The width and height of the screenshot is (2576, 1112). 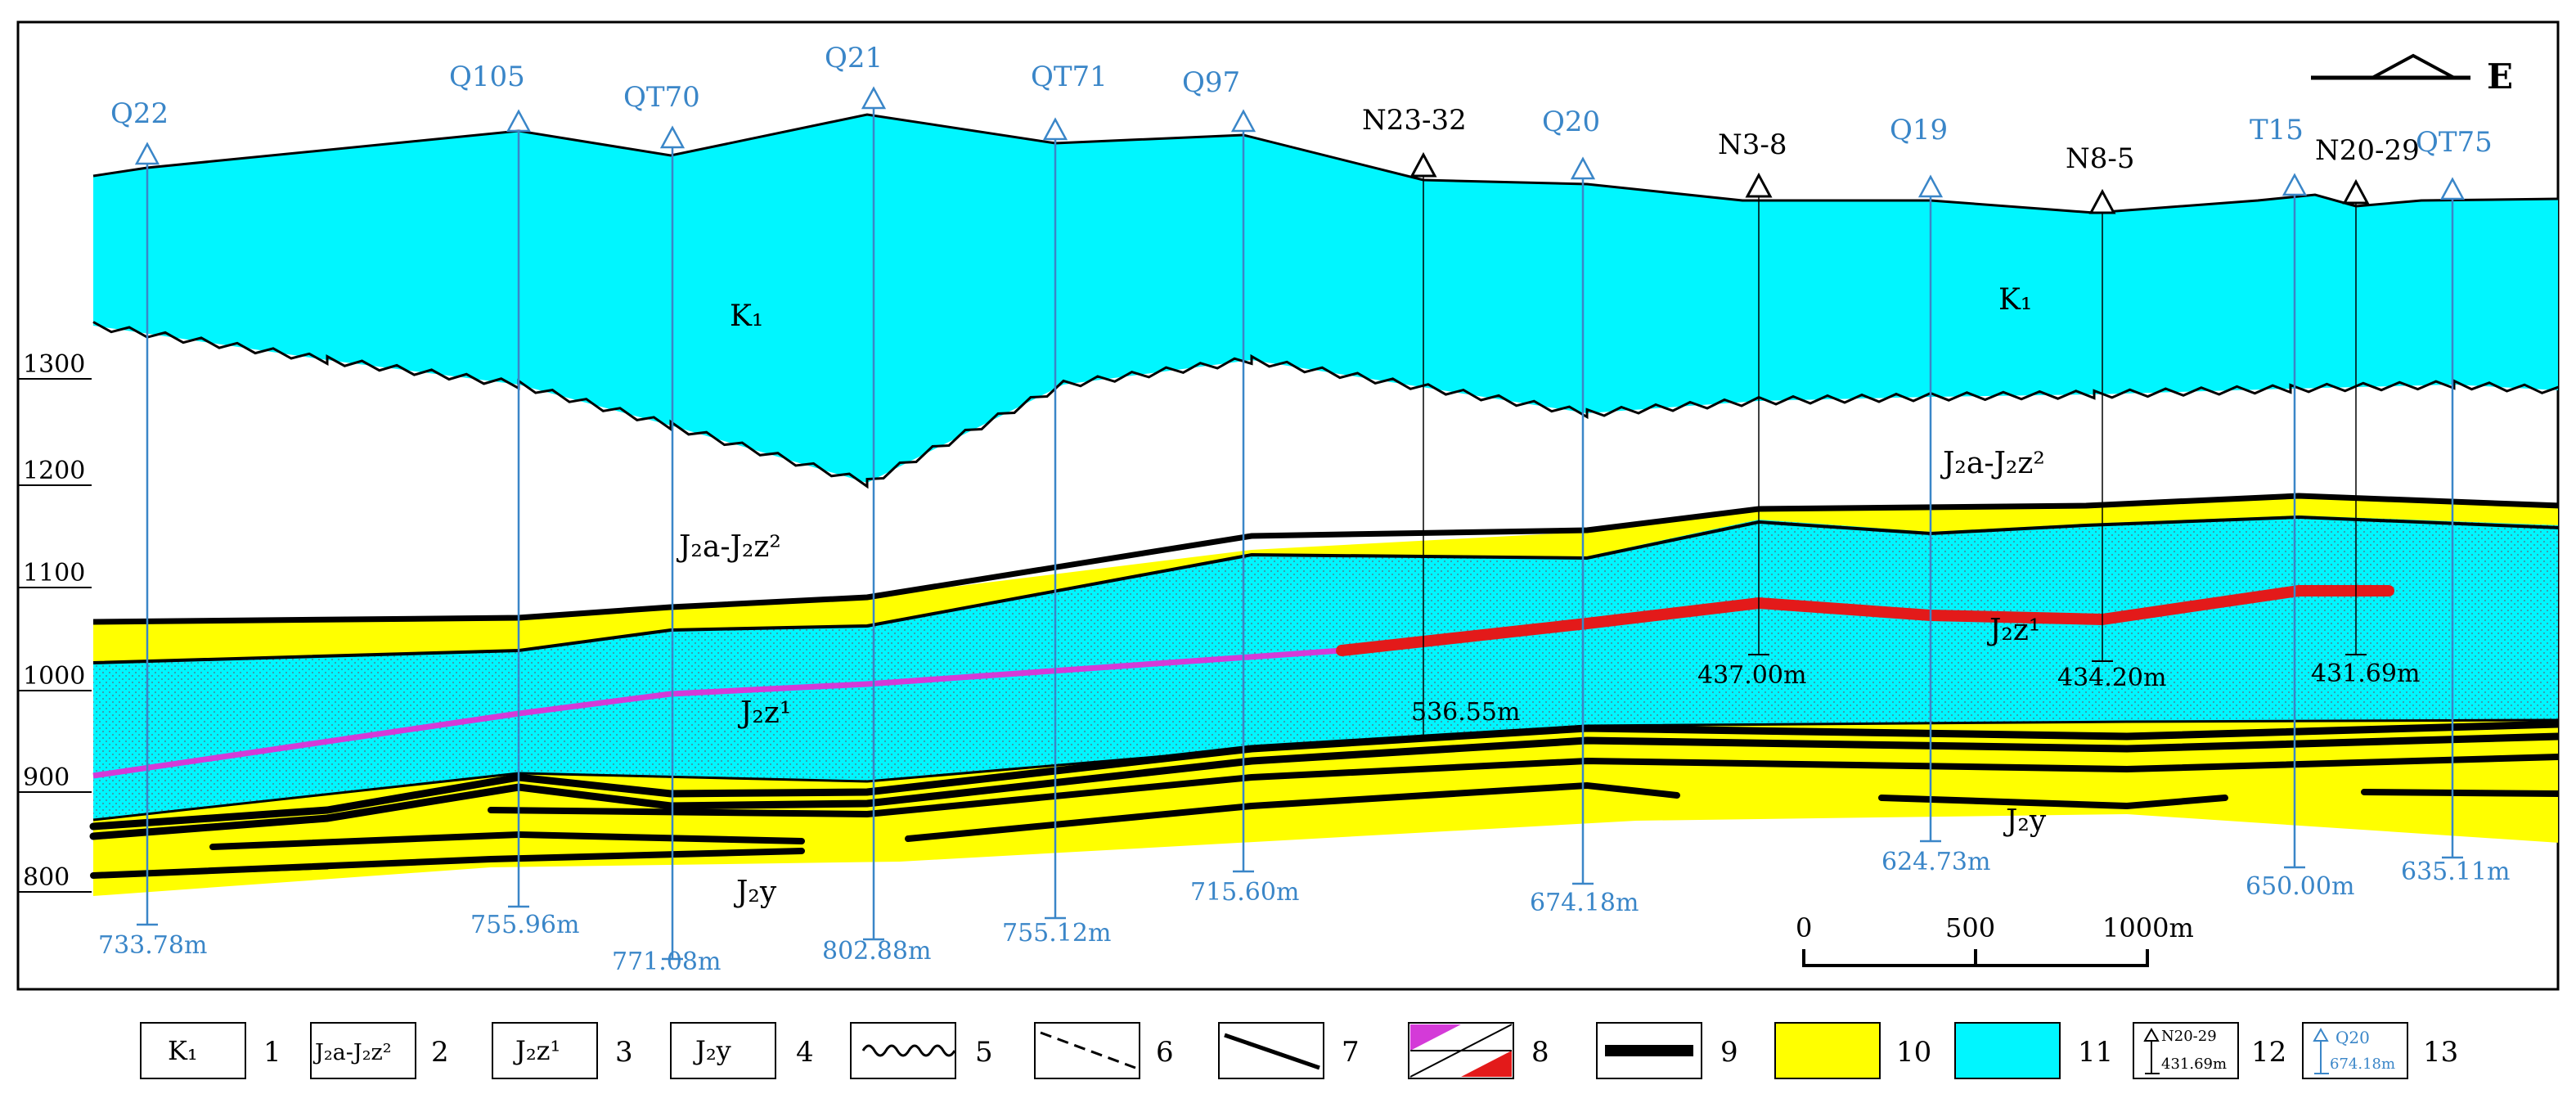 What do you see at coordinates (2008, 1050) in the screenshot?
I see `legend-box-cyan` at bounding box center [2008, 1050].